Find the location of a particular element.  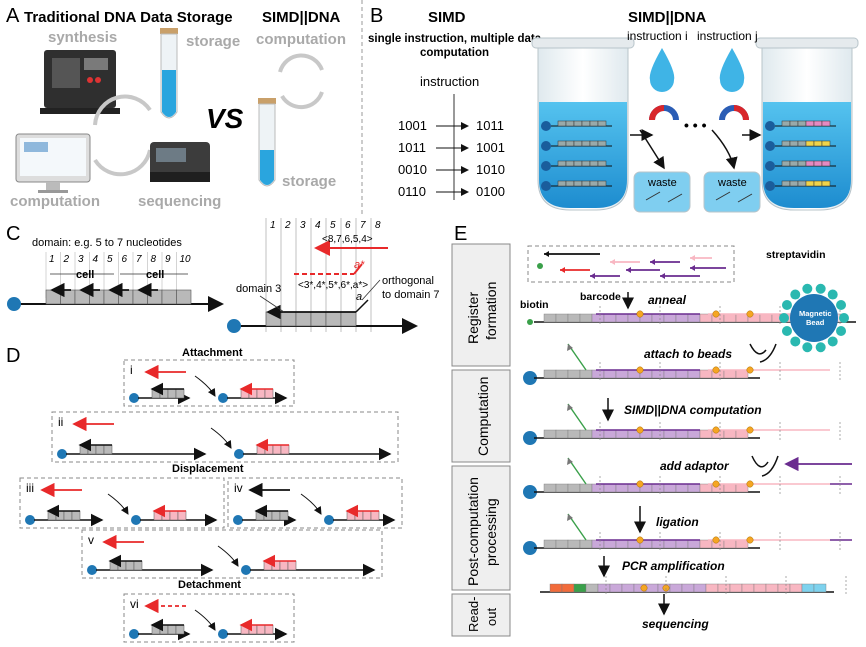

linker-head is located at coordinates (570, 517).